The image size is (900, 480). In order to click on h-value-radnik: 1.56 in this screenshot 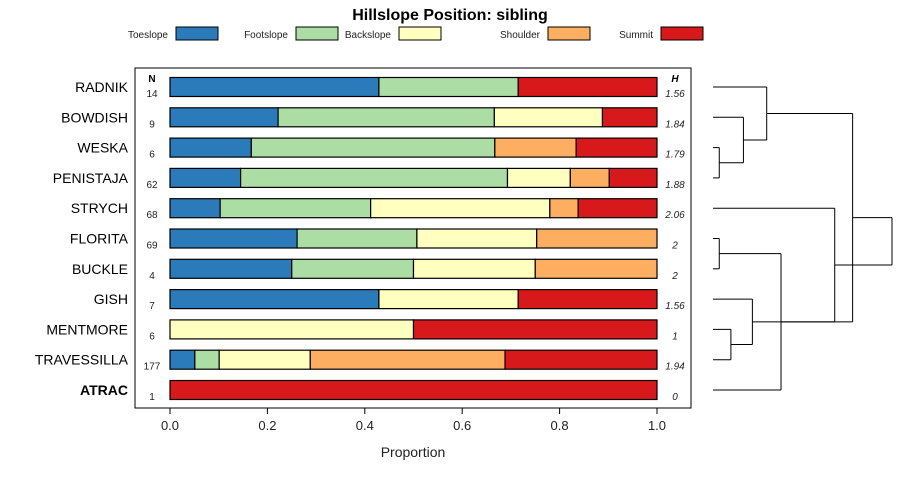, I will do `click(675, 94)`.